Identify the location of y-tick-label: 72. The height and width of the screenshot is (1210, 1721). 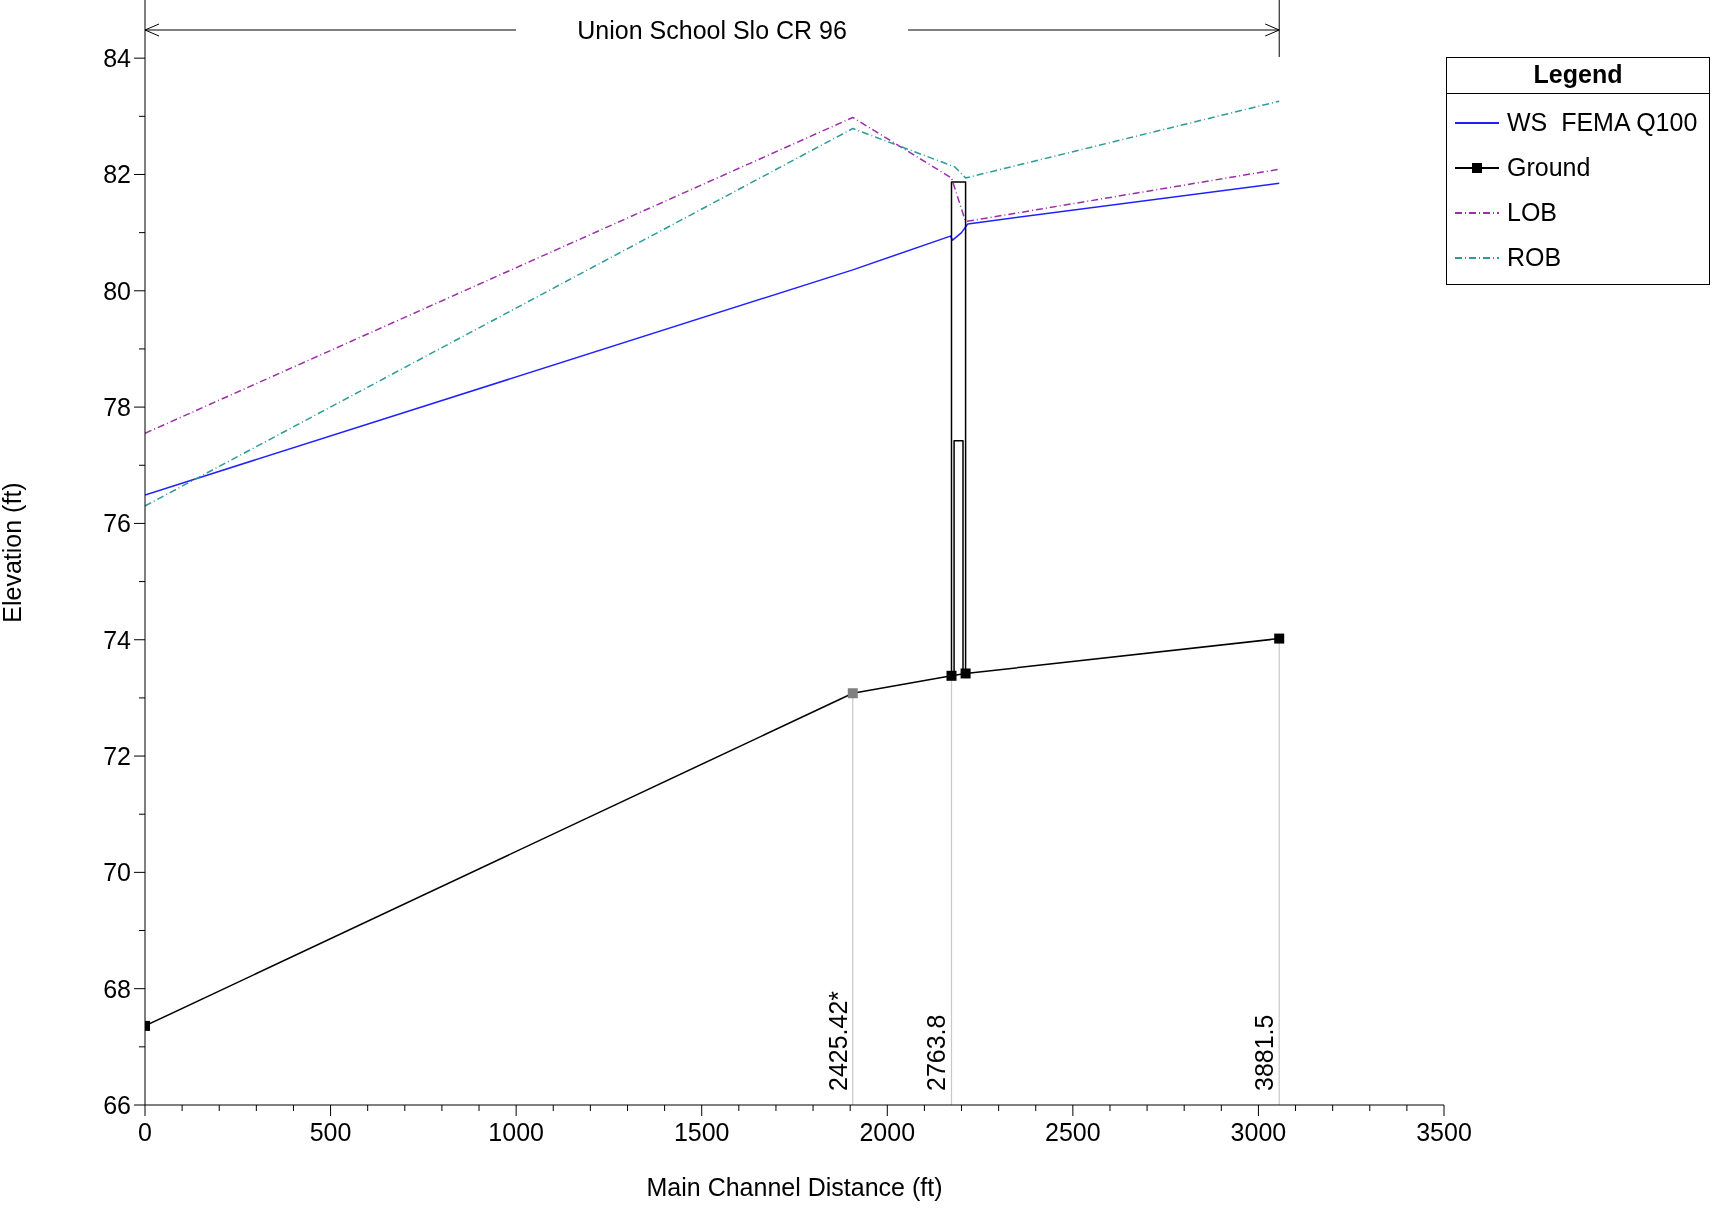
(117, 756).